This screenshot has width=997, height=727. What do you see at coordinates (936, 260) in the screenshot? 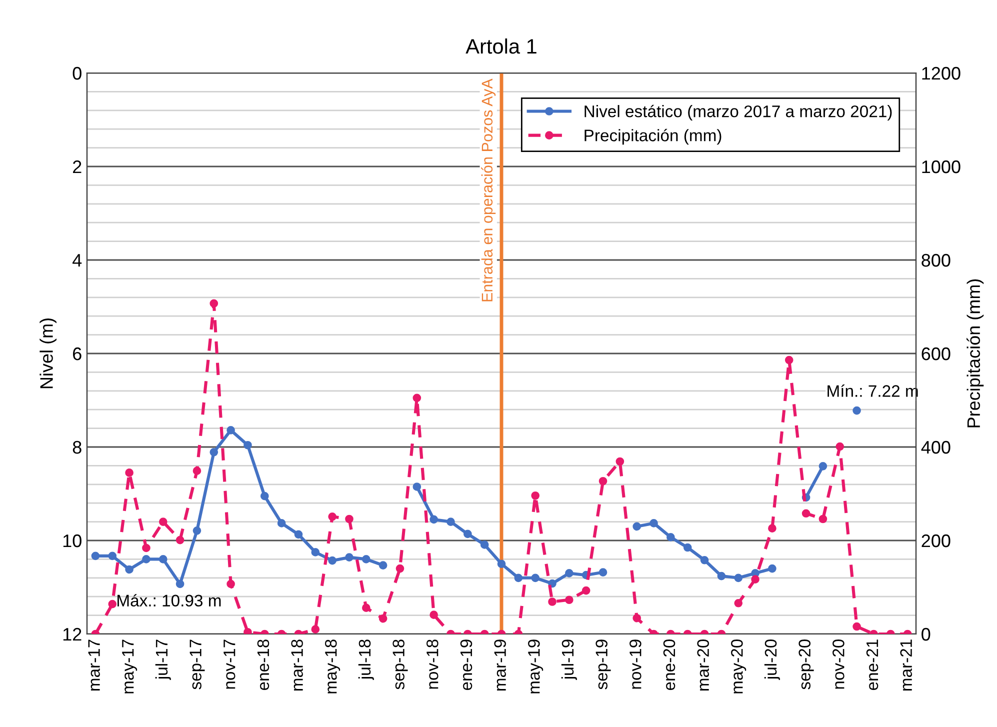
I see `y2-tick-label: 800` at bounding box center [936, 260].